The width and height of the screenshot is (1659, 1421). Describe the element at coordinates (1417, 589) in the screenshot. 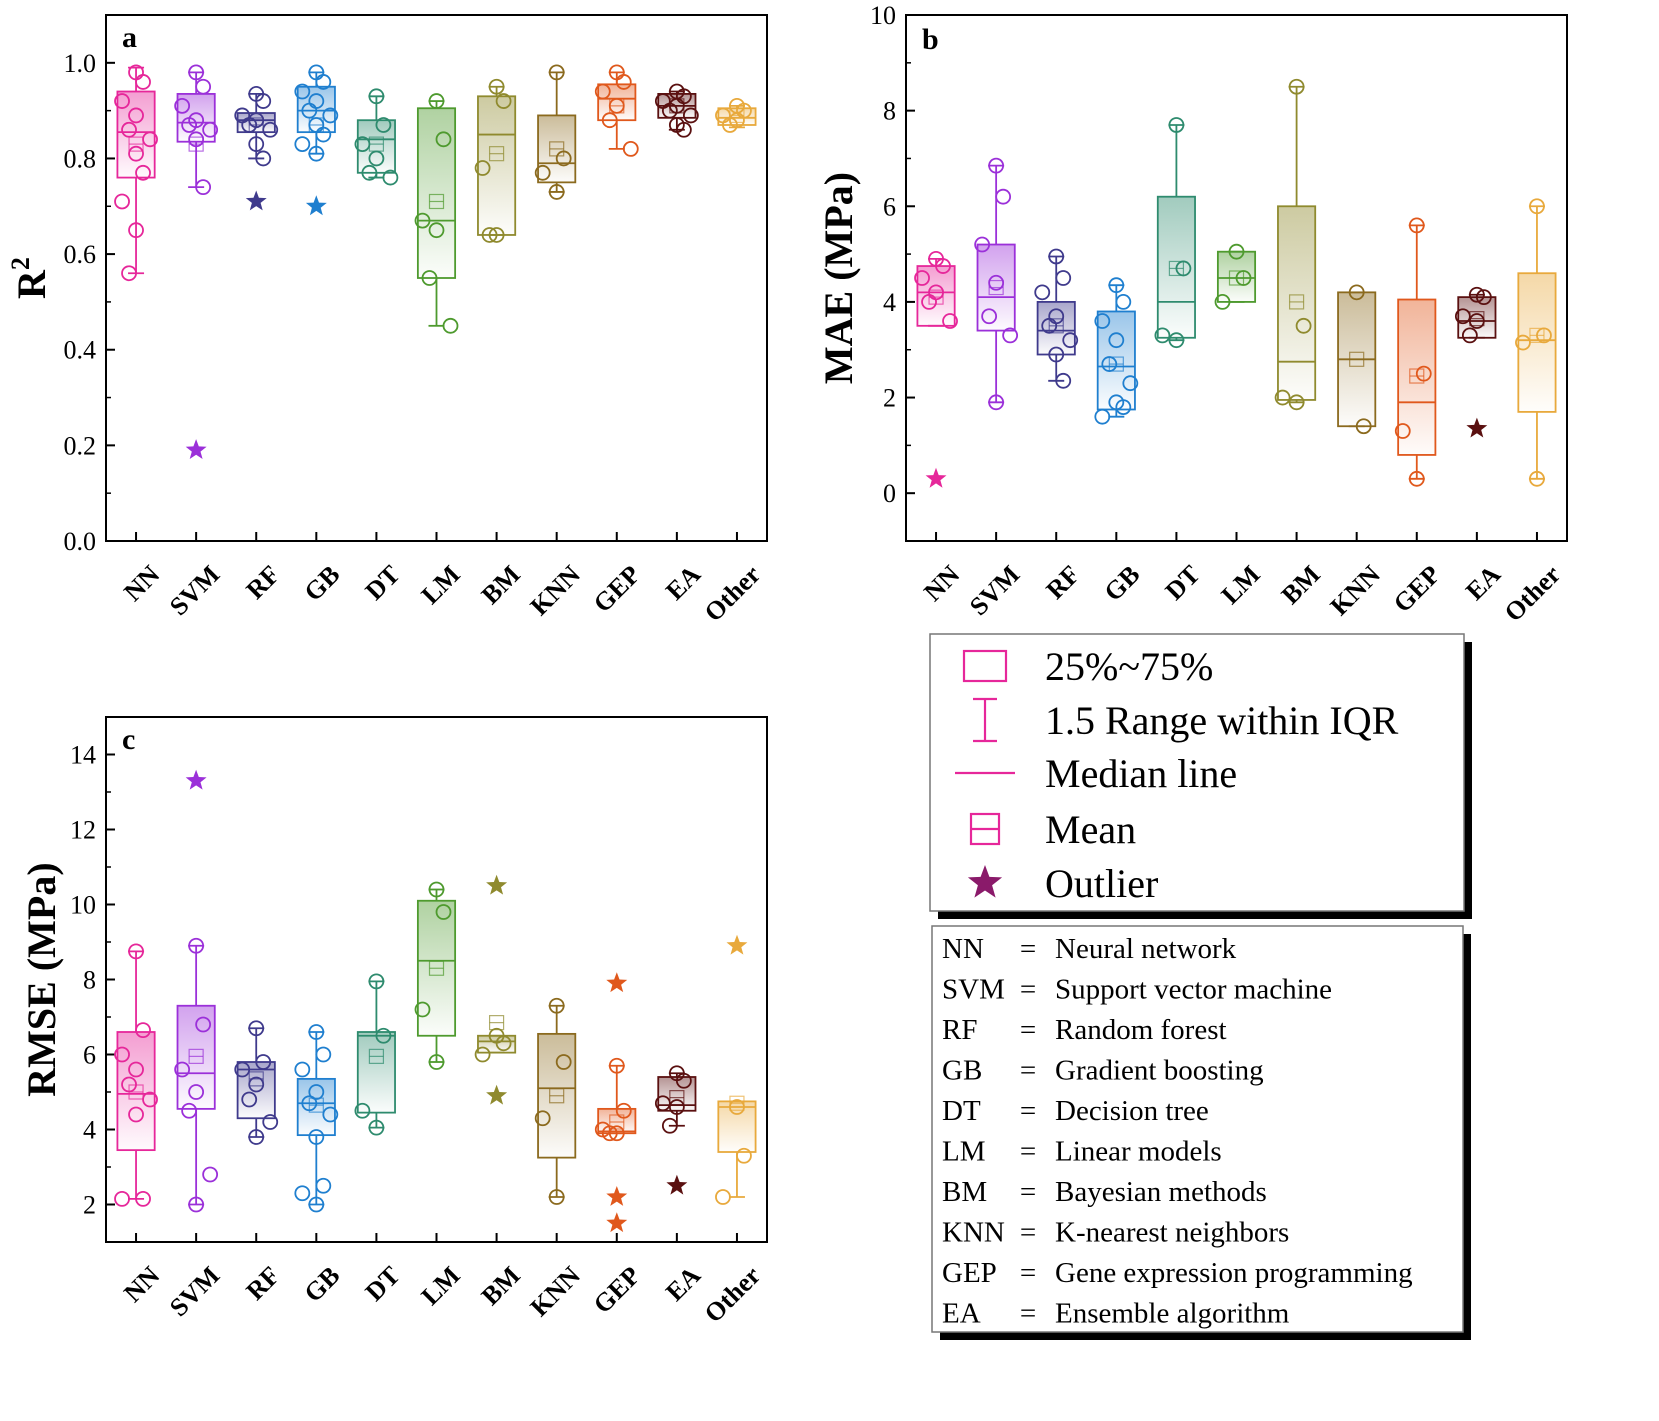

I see `category-label-gep: GEP` at that location.